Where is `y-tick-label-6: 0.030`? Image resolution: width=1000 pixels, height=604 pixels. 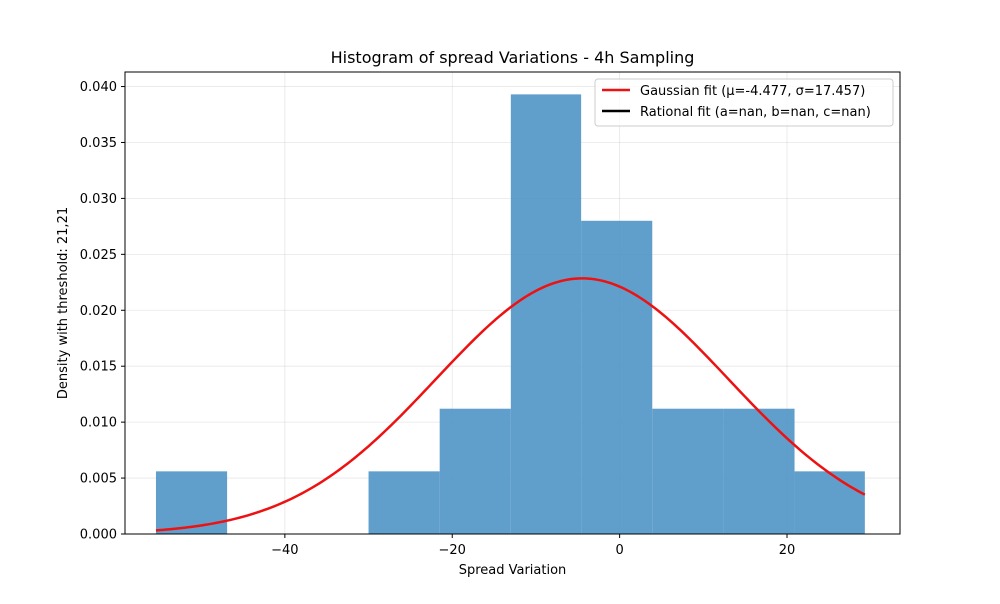 y-tick-label-6: 0.030 is located at coordinates (98, 199).